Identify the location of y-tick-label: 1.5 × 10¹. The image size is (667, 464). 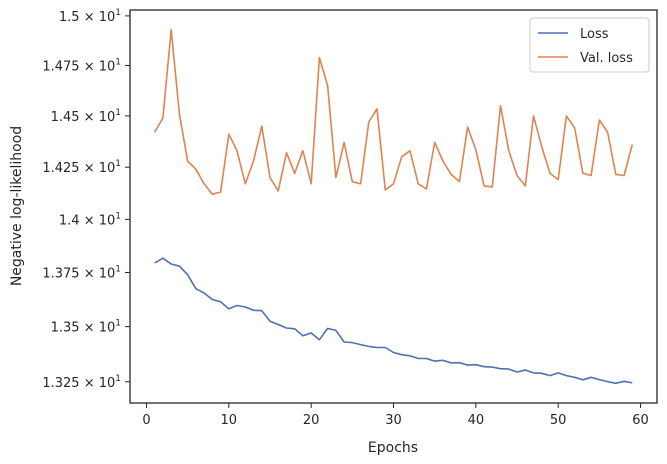
(90, 16).